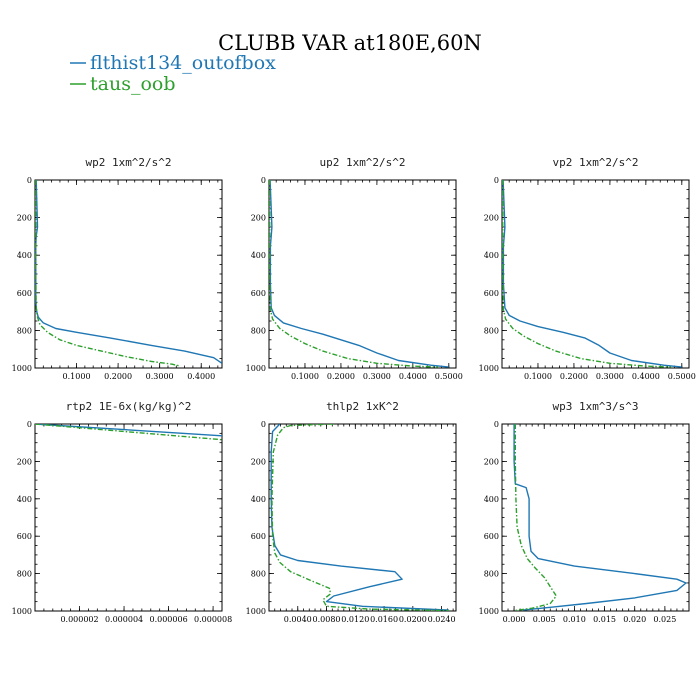 This screenshot has height=700, width=700. I want to click on x-tick-label: 0.000006, so click(168, 619).